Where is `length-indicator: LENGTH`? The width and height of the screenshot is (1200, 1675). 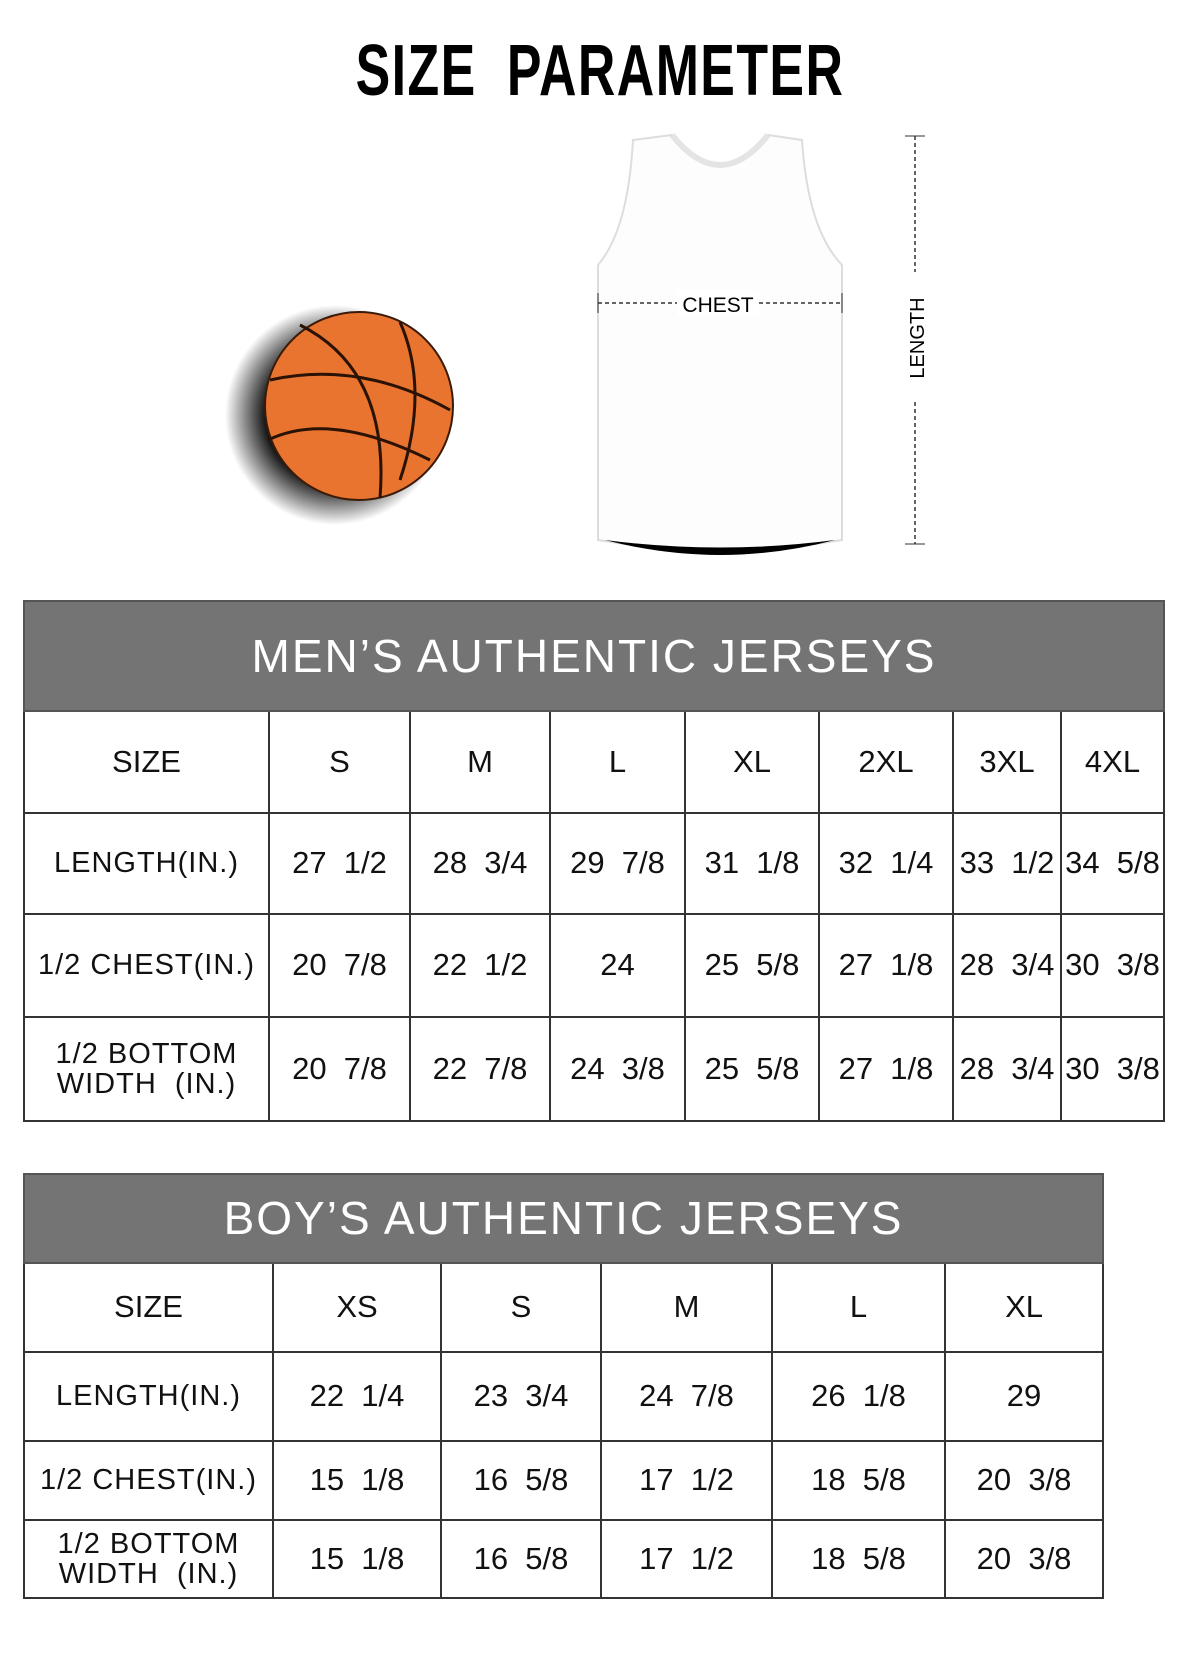
length-indicator: LENGTH is located at coordinates (916, 340).